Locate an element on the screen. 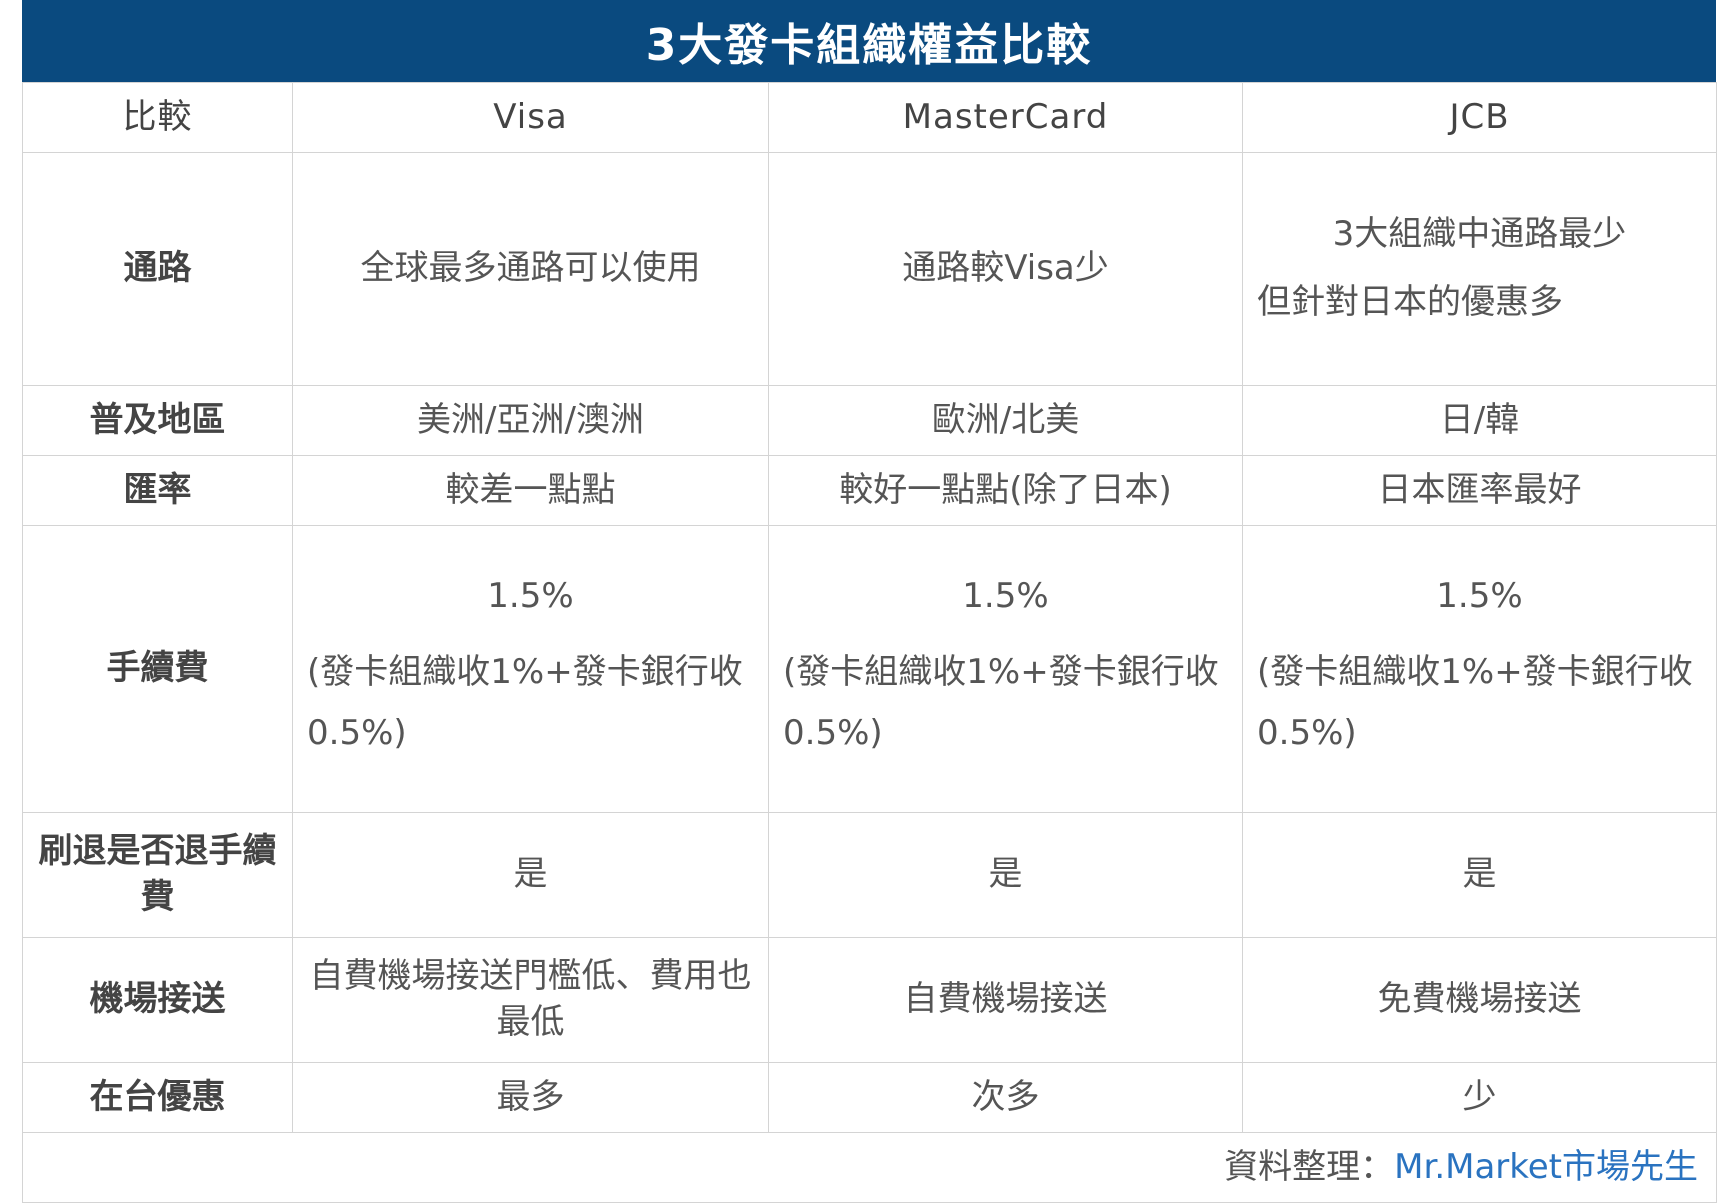  table-title: 3大發卡組織權益比較 is located at coordinates (869, 41).